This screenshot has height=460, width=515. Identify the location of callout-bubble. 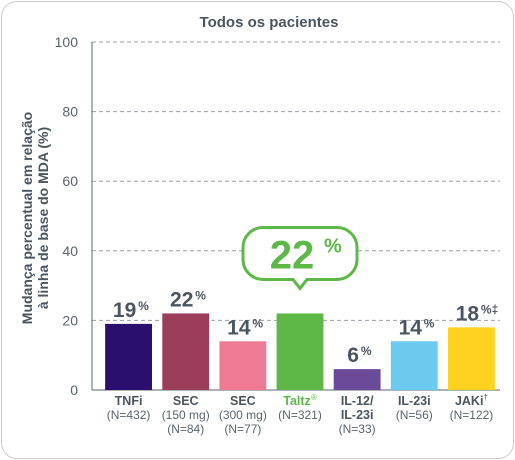
(300, 258).